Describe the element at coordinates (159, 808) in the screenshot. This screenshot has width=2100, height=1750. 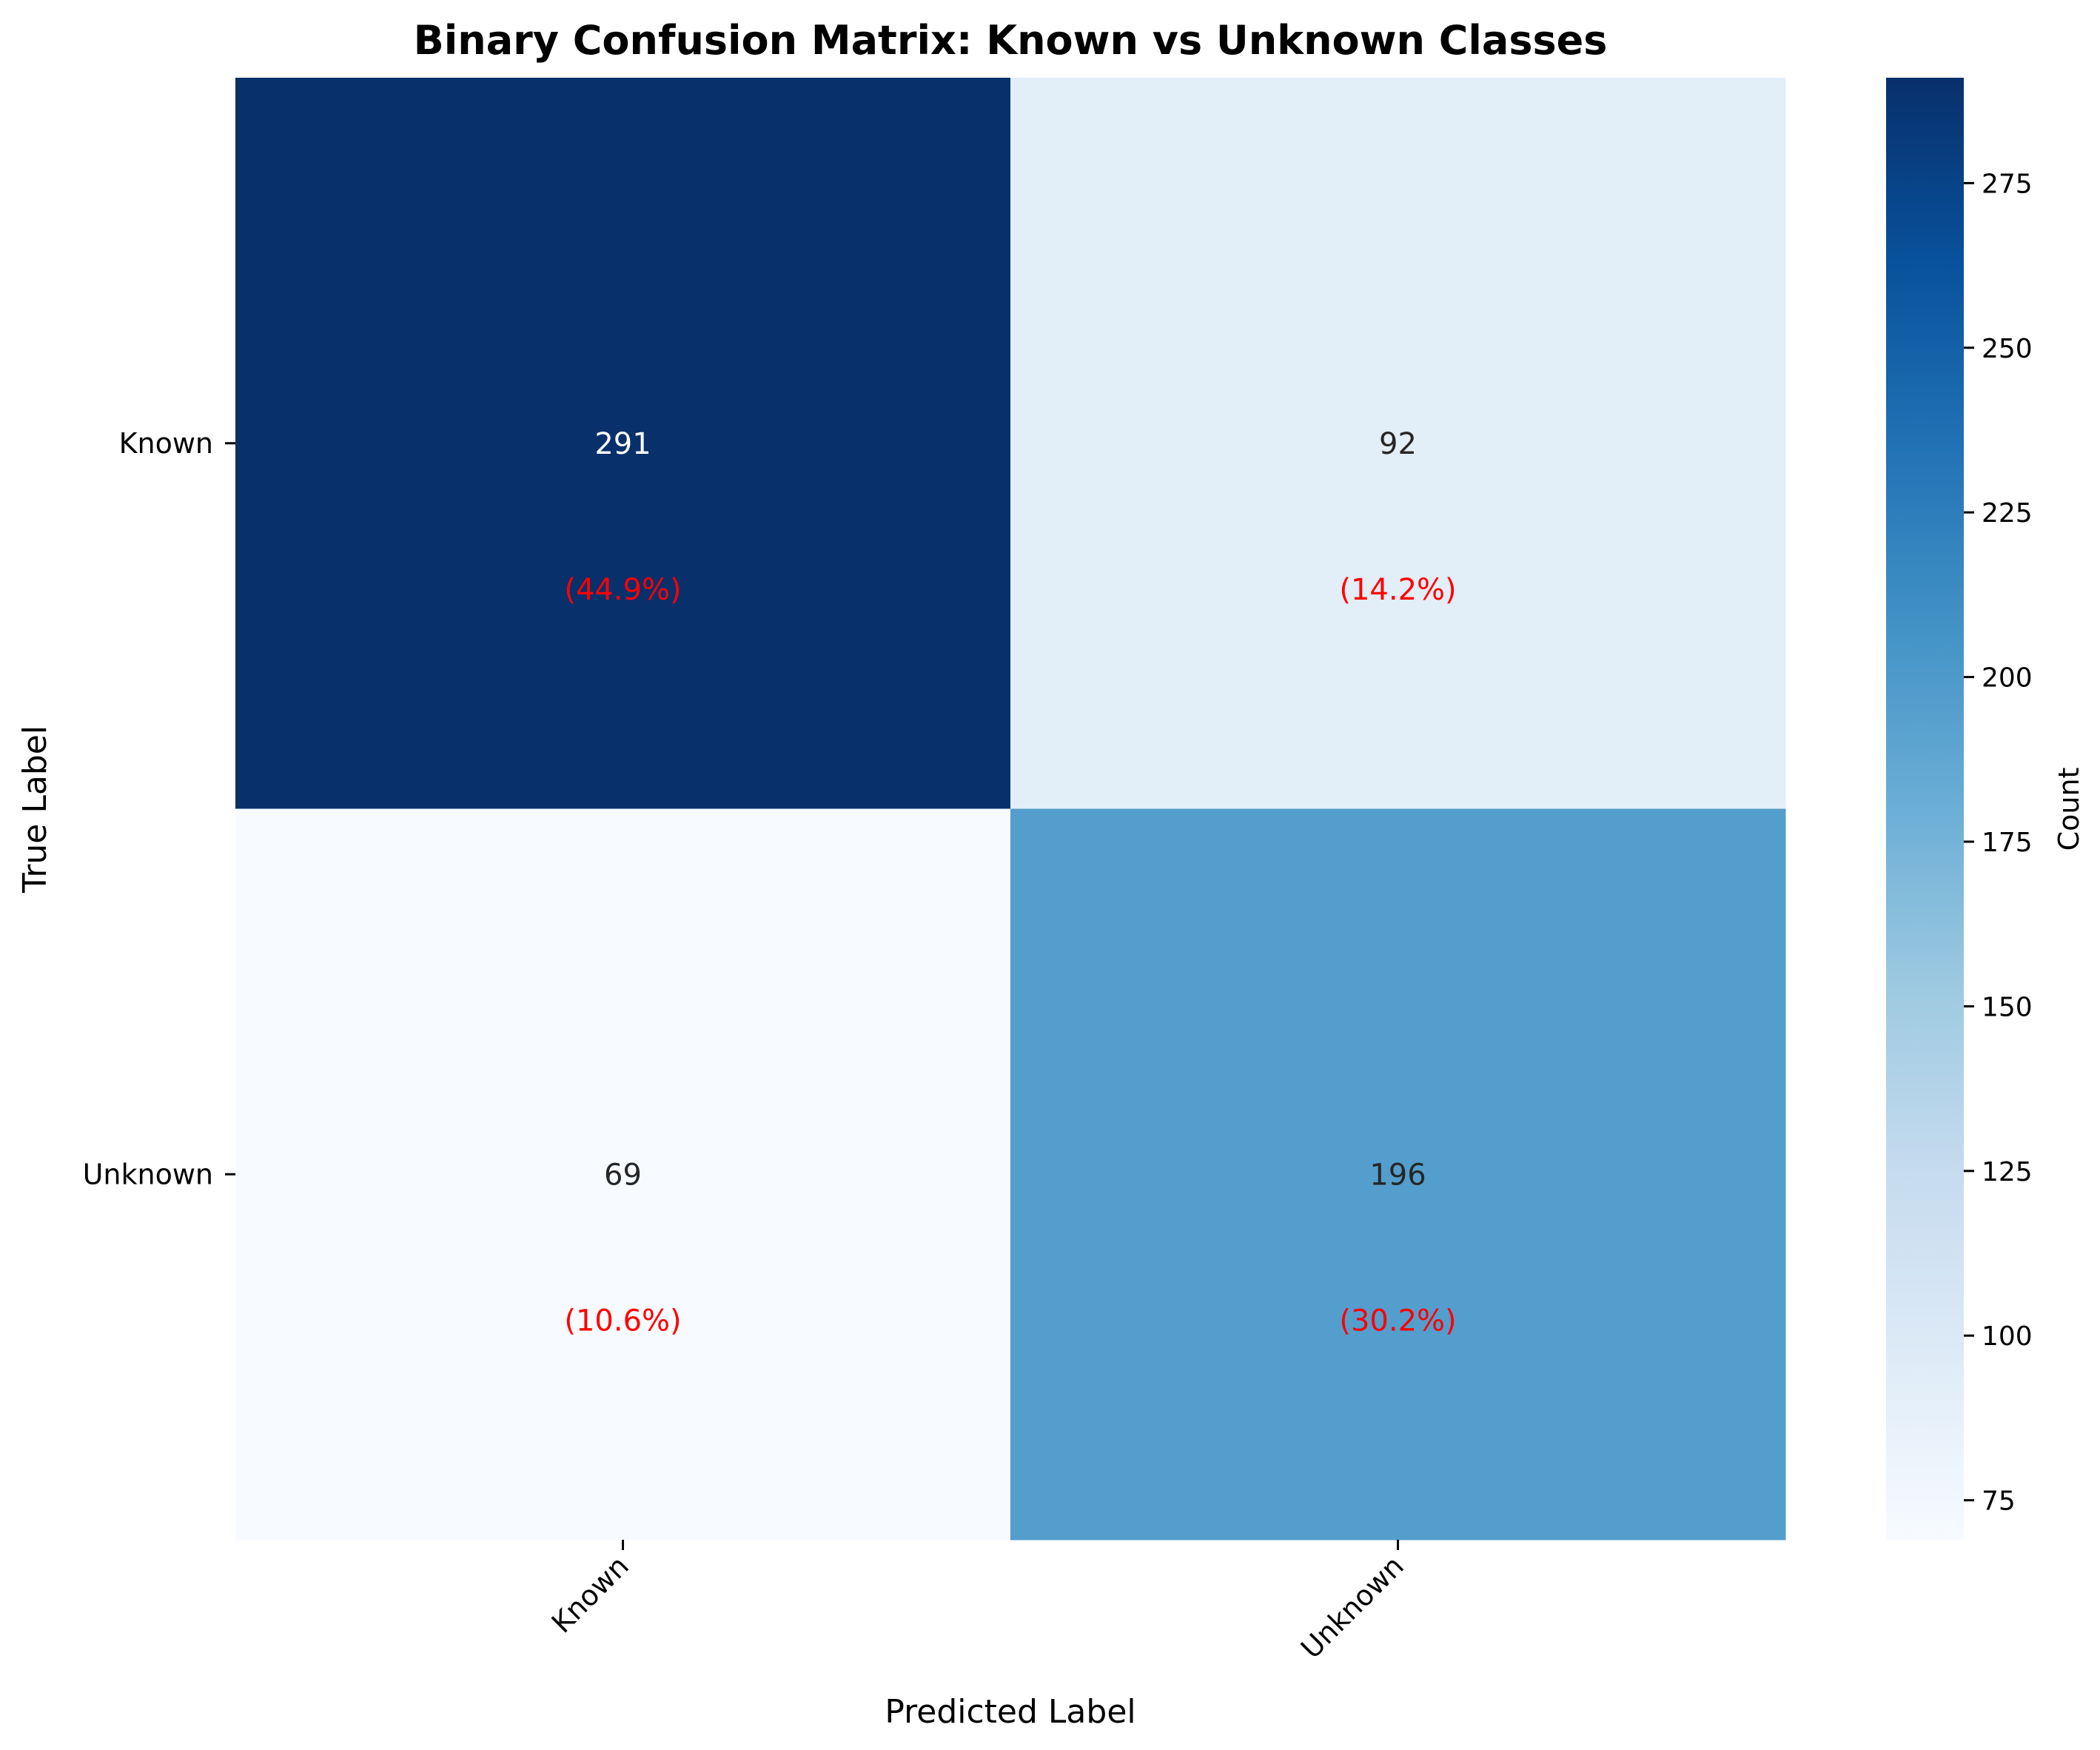
I see `y-axis-ticks: Known Unknown` at that location.